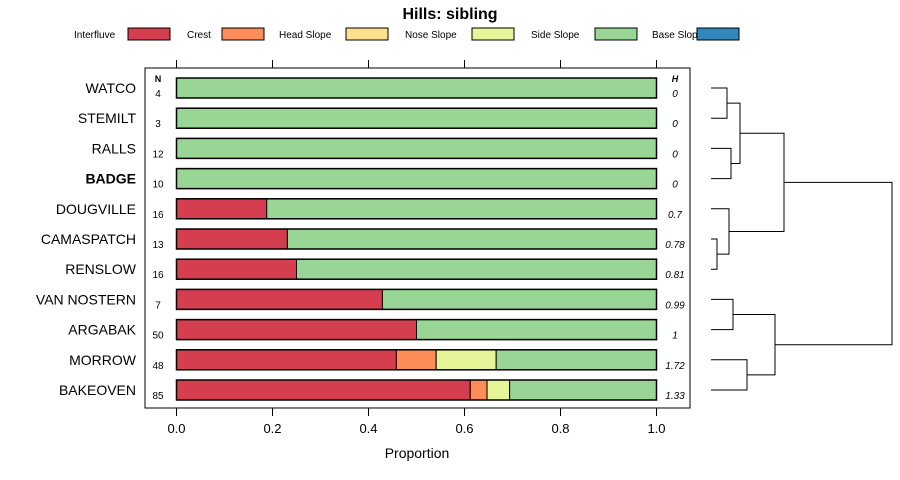 Image resolution: width=900 pixels, height=480 pixels. Describe the element at coordinates (101, 269) in the screenshot. I see `category-label: RENSLOW` at that location.